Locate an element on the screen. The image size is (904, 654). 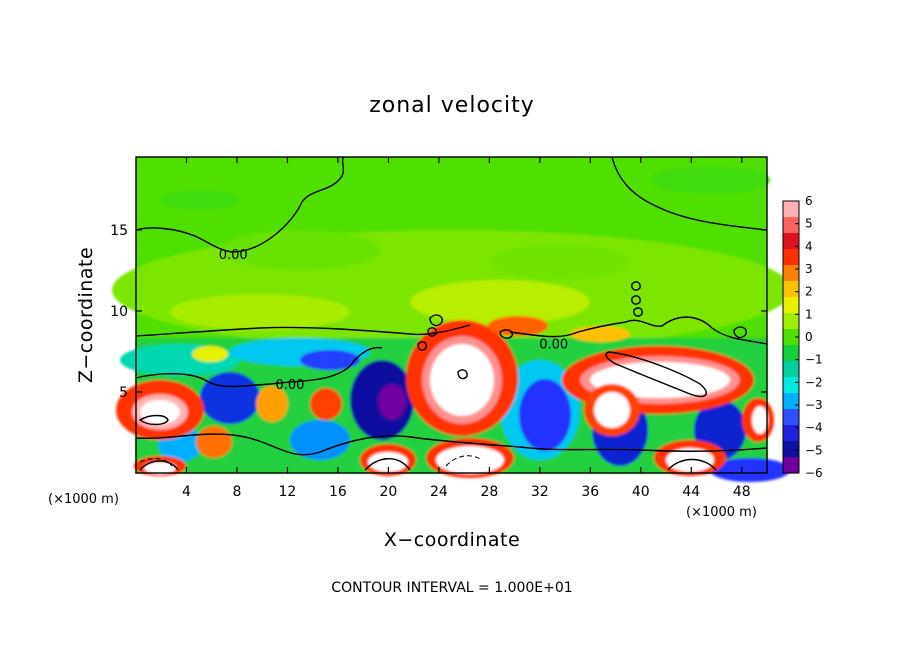
colorbar-tick-label: 5 is located at coordinates (809, 224).